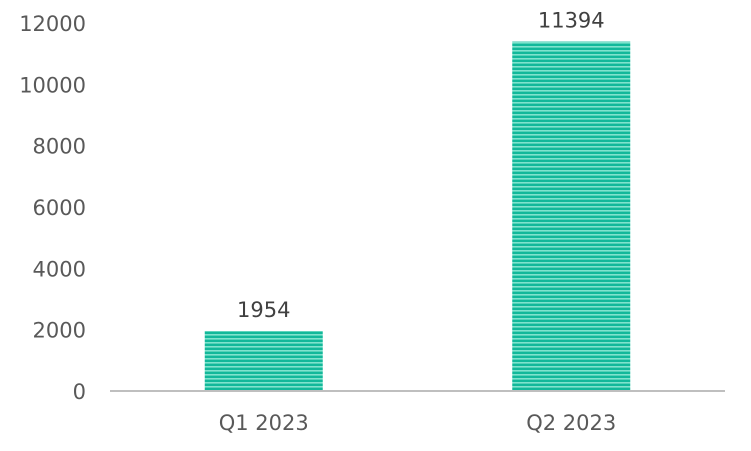  I want to click on y-tick-label: 8000, so click(59, 147).